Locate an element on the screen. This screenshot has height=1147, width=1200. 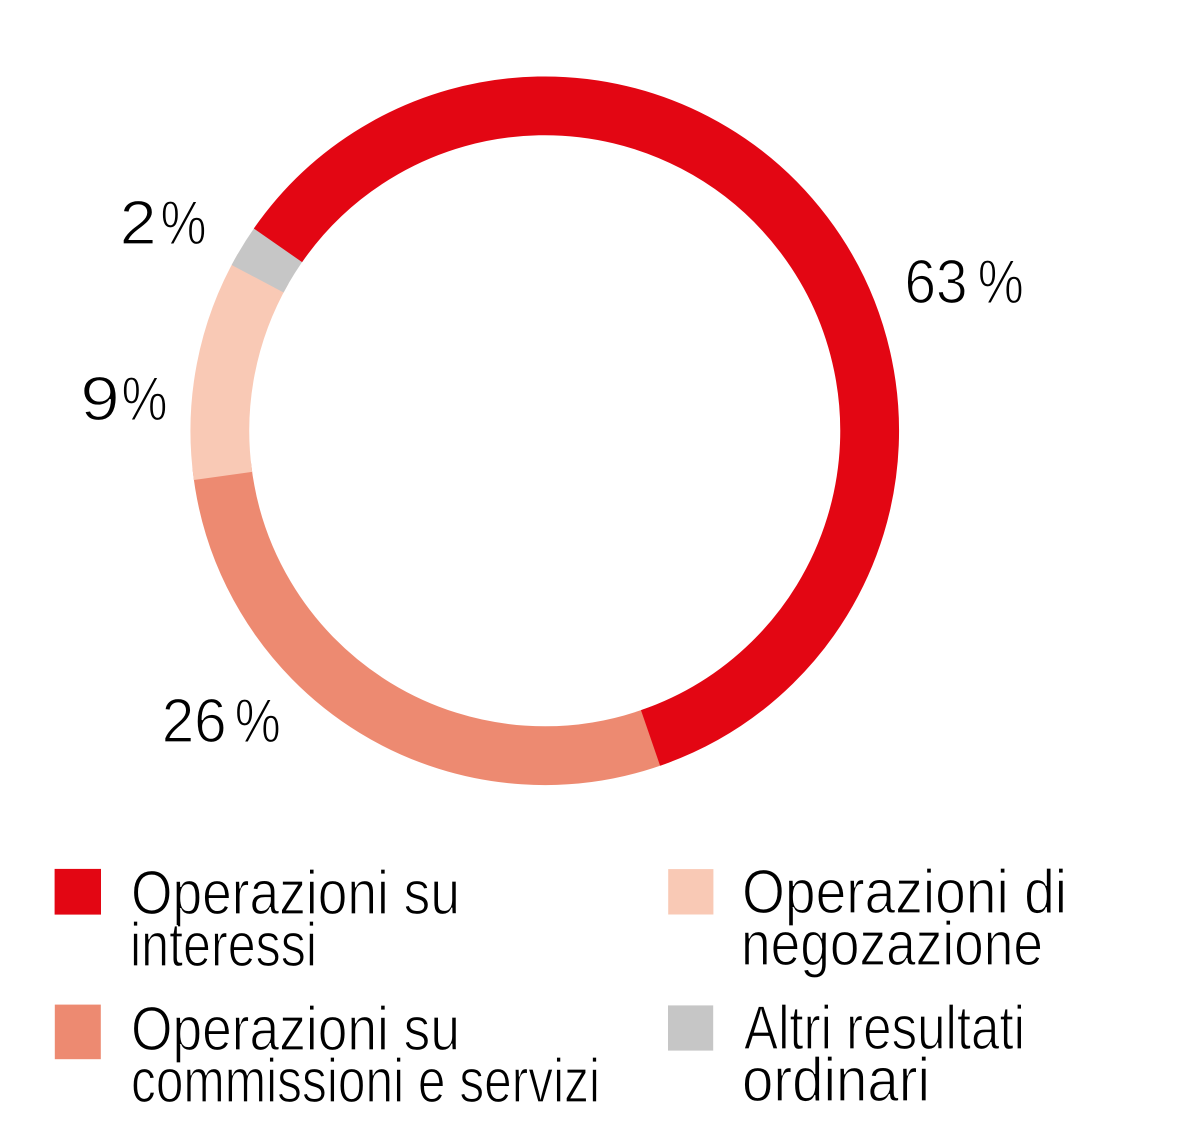
svg-text: 63 is located at coordinates (936, 282).